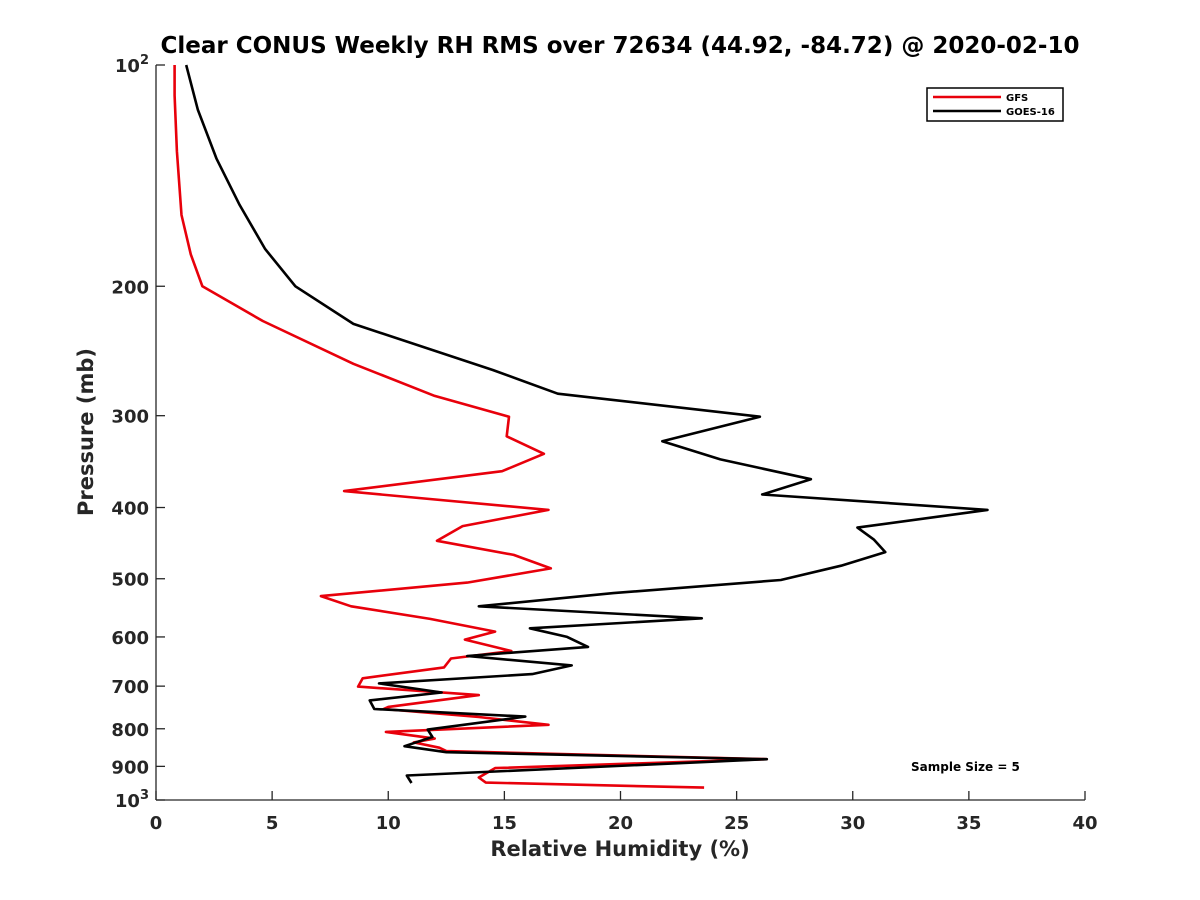 The height and width of the screenshot is (900, 1200). I want to click on y-tick-label: 200, so click(130, 287).